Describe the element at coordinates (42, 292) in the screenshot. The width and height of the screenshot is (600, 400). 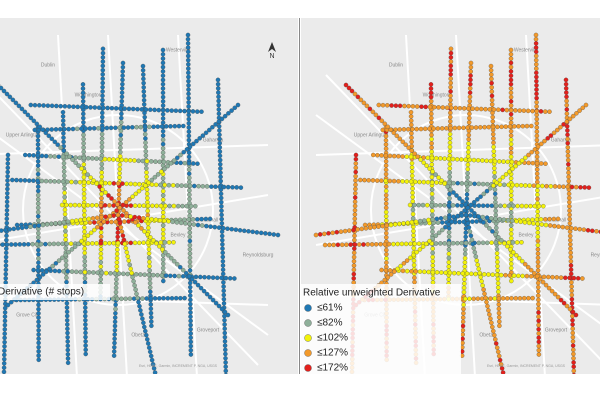
I see `left-legend-title: Derivative (# stops)` at that location.